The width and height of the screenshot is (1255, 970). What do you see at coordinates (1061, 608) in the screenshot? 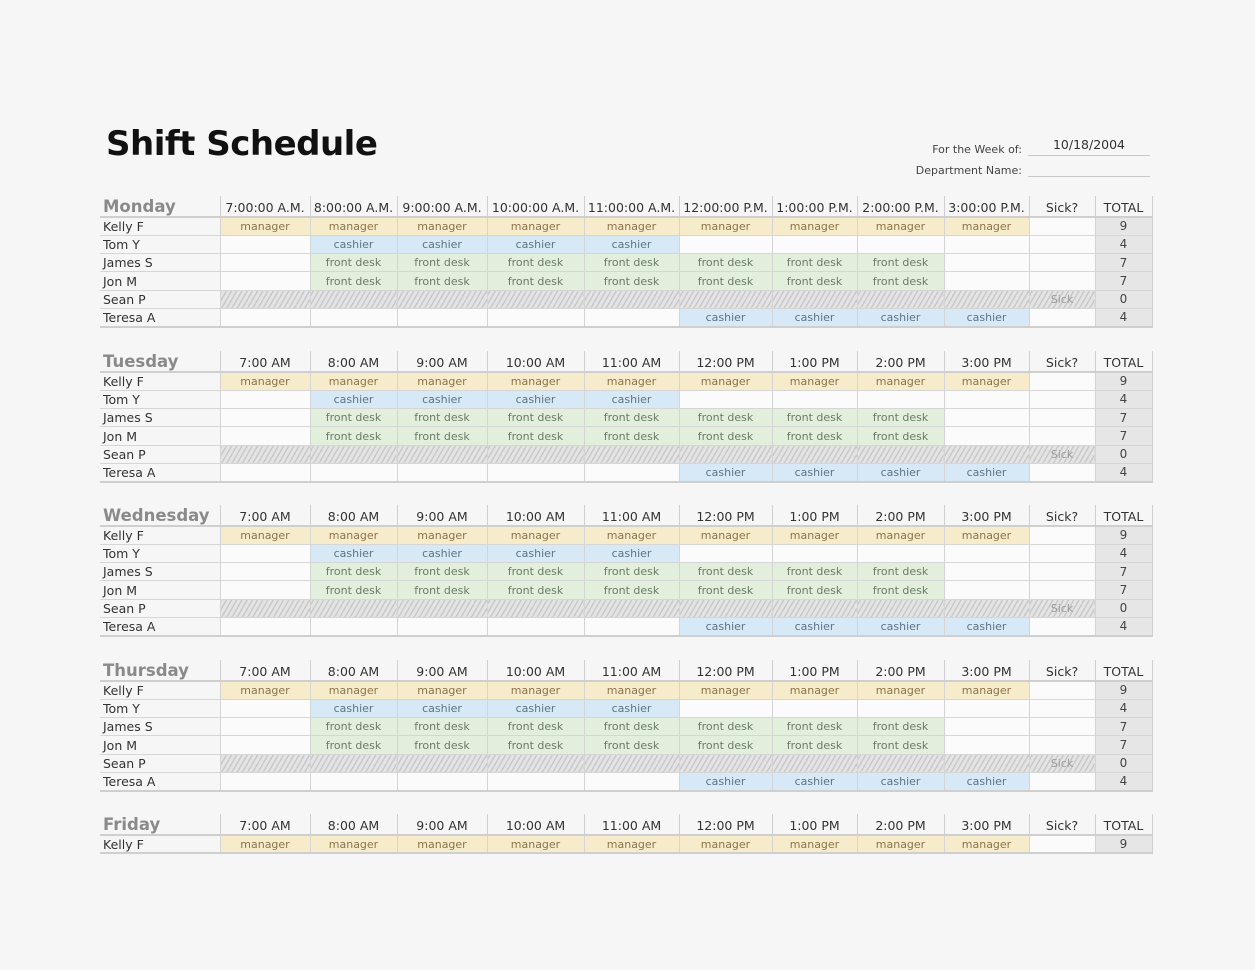
I see `sick-cell: Sick` at bounding box center [1061, 608].